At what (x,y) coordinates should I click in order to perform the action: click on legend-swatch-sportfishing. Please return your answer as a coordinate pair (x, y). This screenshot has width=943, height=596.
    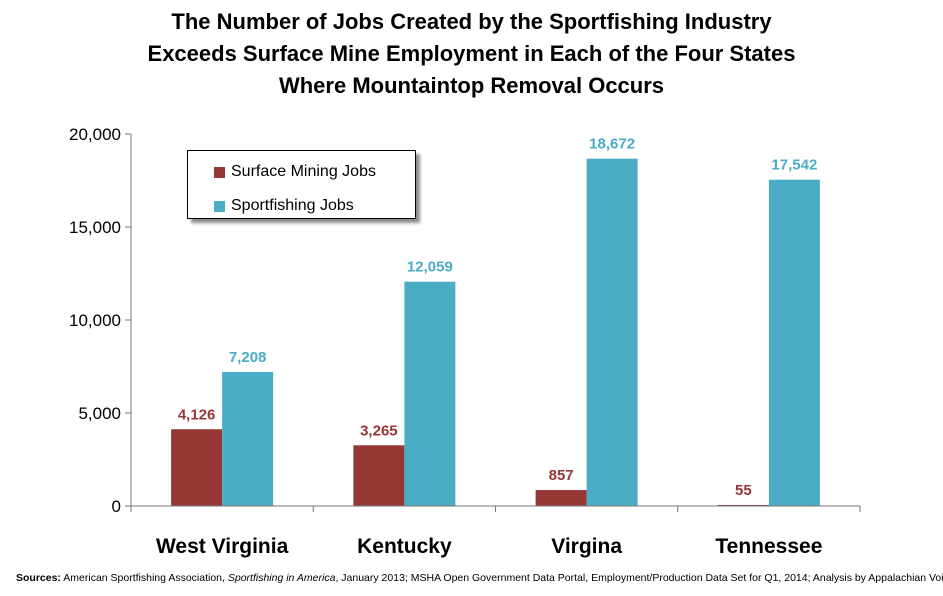
    Looking at the image, I should click on (219, 206).